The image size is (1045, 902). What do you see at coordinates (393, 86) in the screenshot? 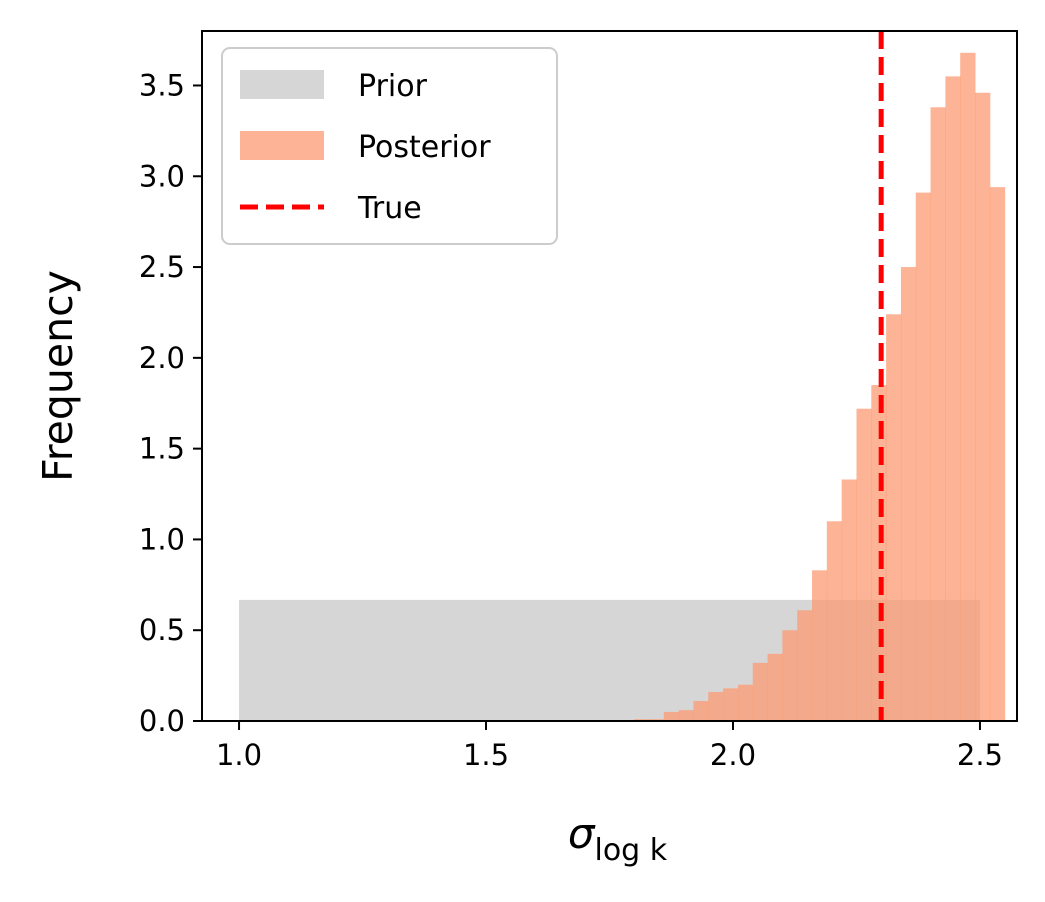
I see `legend-item-prior-label: Prior` at bounding box center [393, 86].